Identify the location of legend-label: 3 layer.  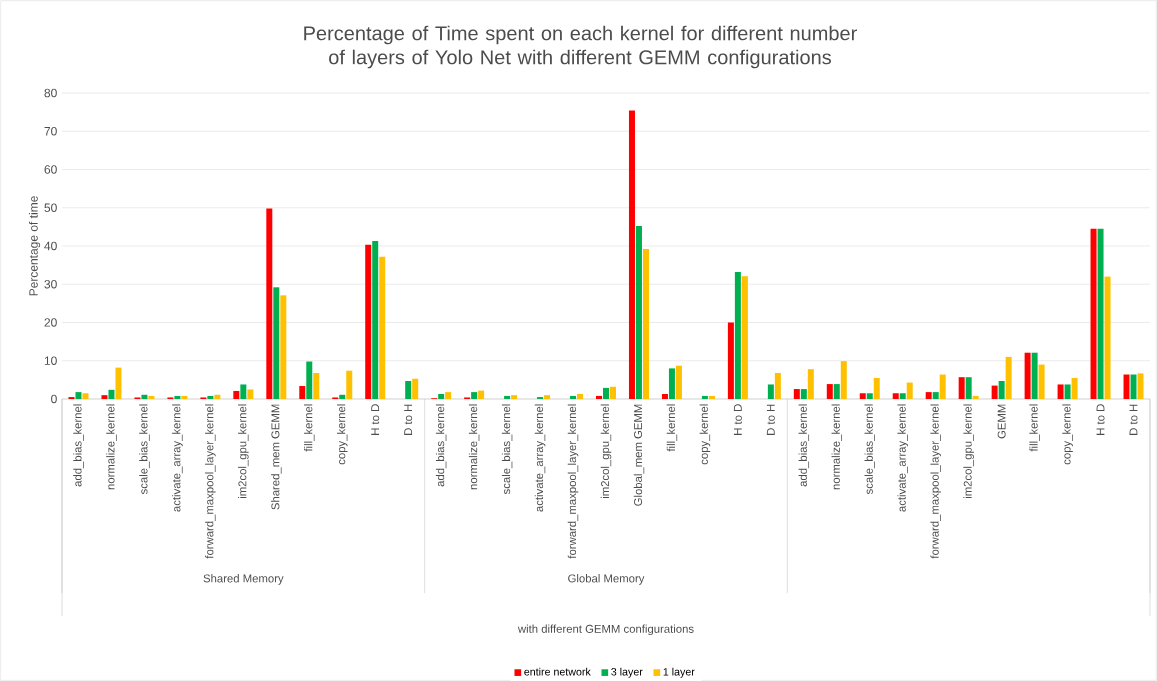
(627, 672).